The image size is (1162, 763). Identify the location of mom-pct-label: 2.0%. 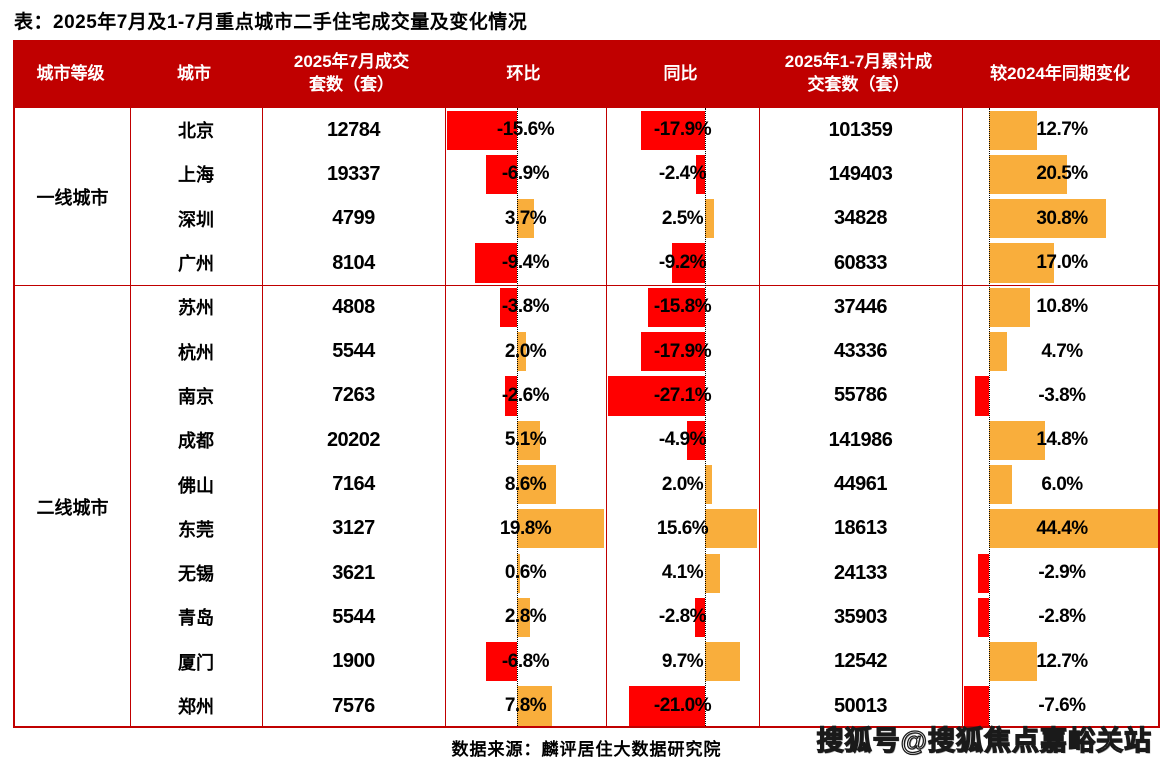
(525, 351).